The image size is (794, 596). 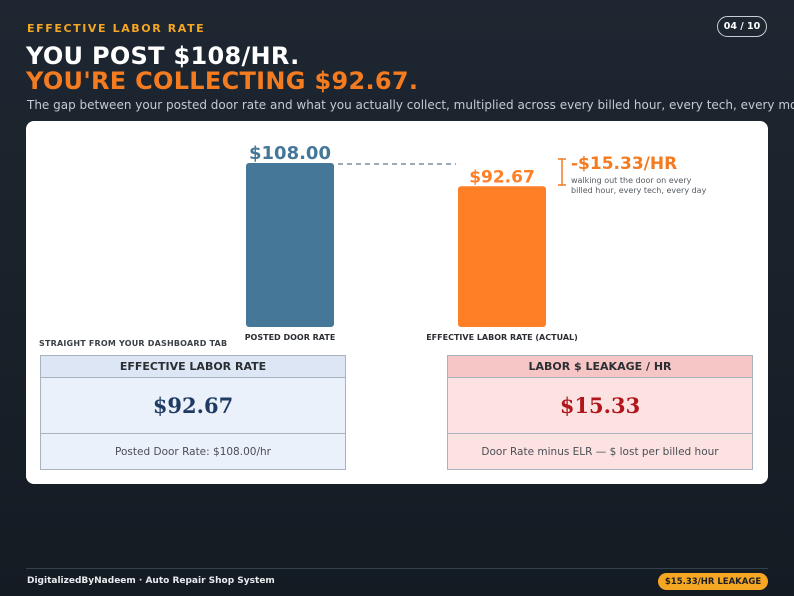 What do you see at coordinates (502, 177) in the screenshot?
I see `bar-value-label: $92.67` at bounding box center [502, 177].